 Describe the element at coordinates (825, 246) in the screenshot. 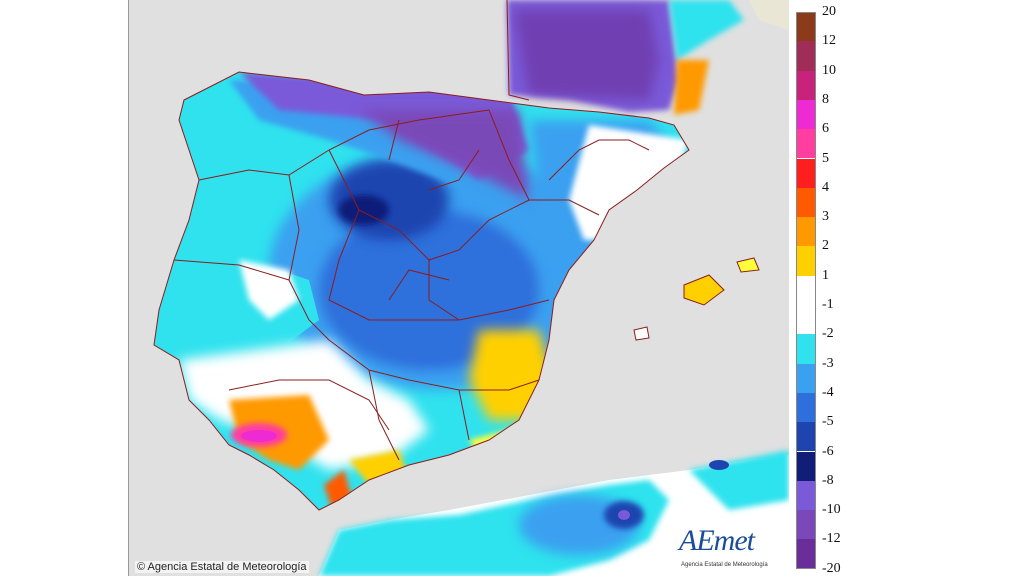

I see `legend-label: 2` at that location.